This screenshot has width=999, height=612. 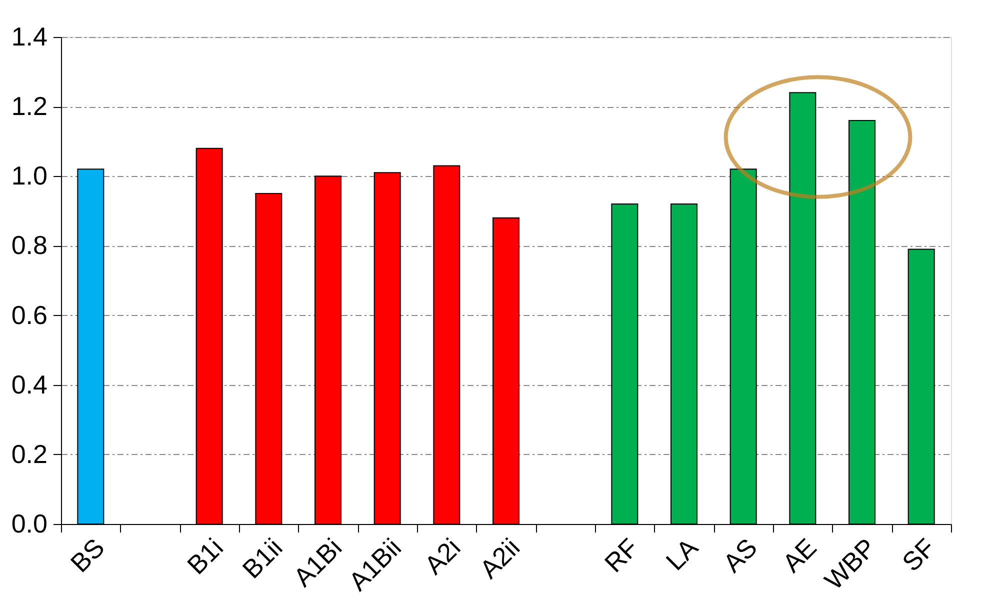 What do you see at coordinates (29, 384) in the screenshot?
I see `y-tick-label: 0.4` at bounding box center [29, 384].